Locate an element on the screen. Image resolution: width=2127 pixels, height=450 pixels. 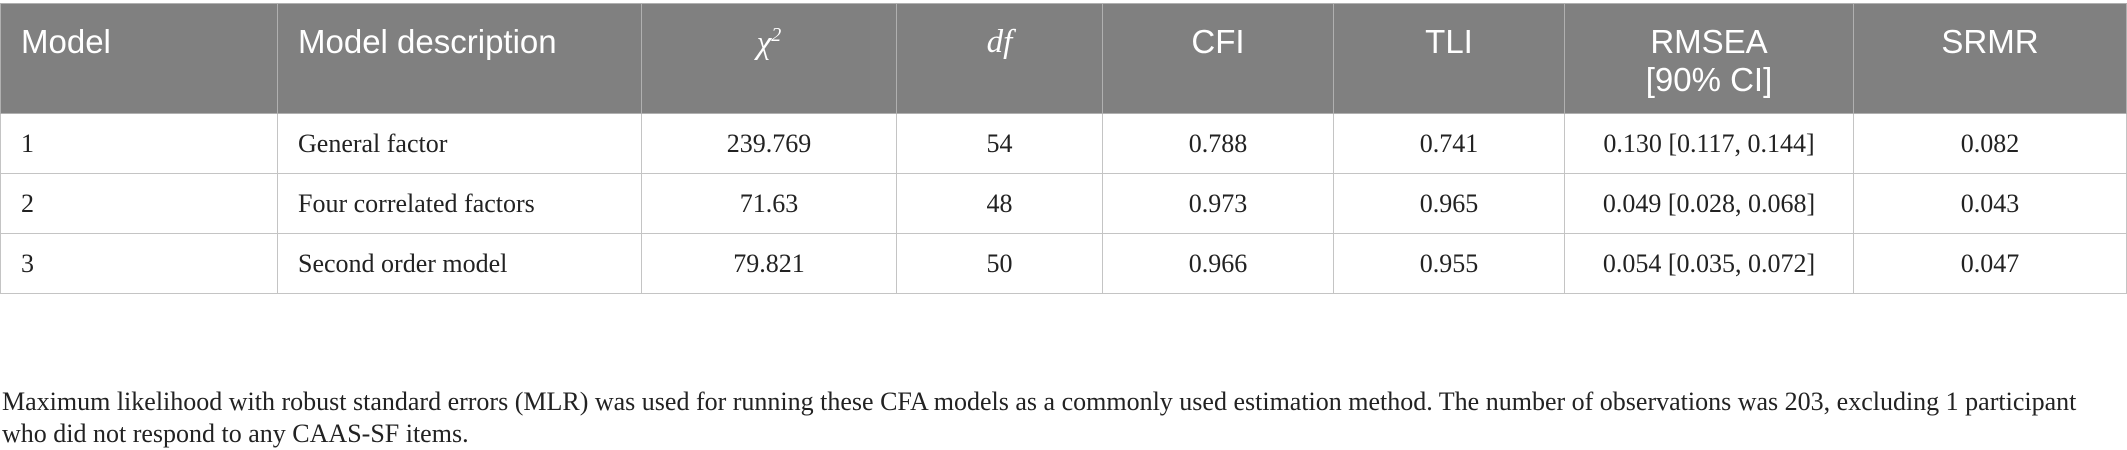
cell-df: 54 is located at coordinates (999, 143).